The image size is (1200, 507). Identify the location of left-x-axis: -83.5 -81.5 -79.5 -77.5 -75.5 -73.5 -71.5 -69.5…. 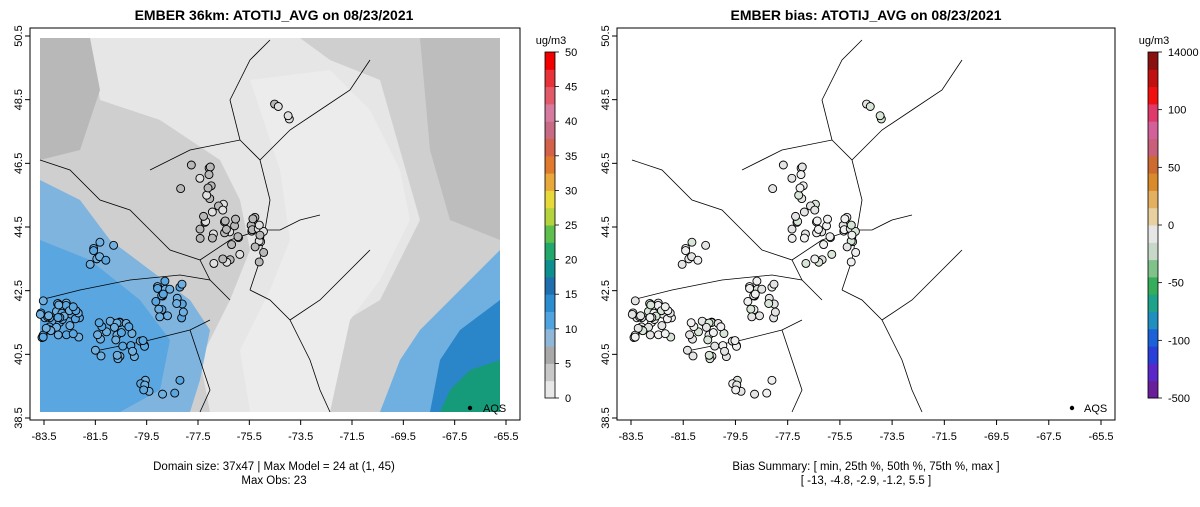
(275, 431).